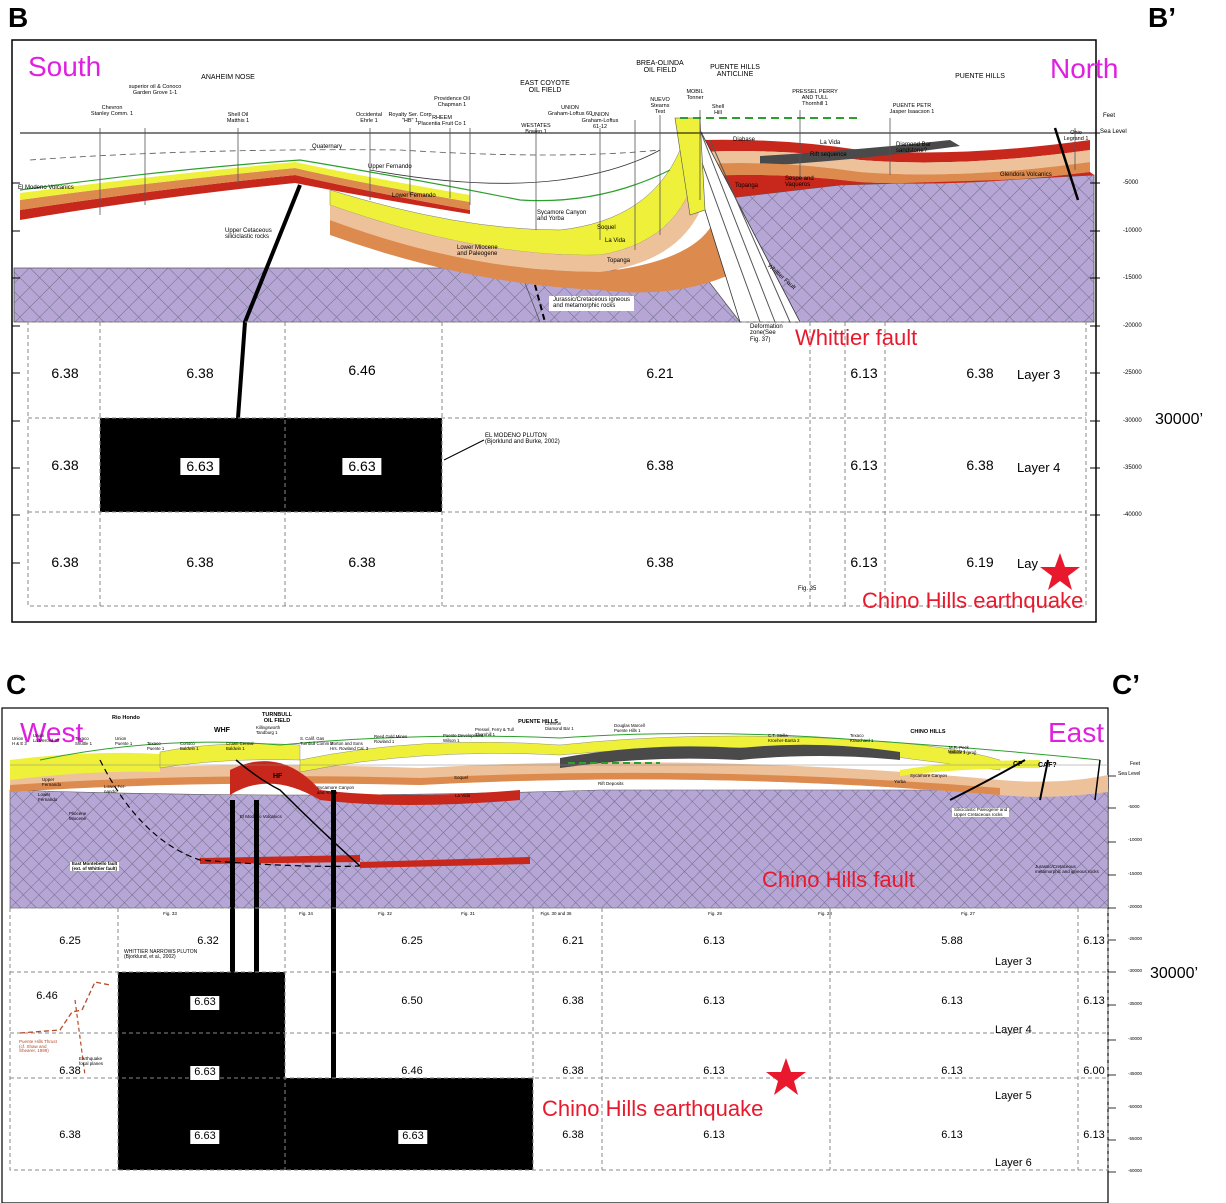 The image size is (1226, 1203). Describe the element at coordinates (1013, 1163) in the screenshot. I see `layer-label-c-3: Layer 6` at that location.